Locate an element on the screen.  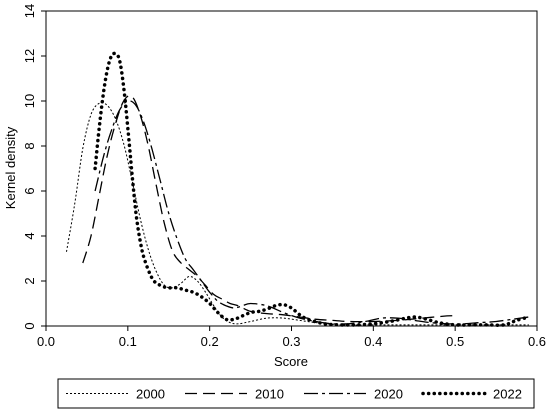
legend-label-2010: 2010 is located at coordinates (269, 394).